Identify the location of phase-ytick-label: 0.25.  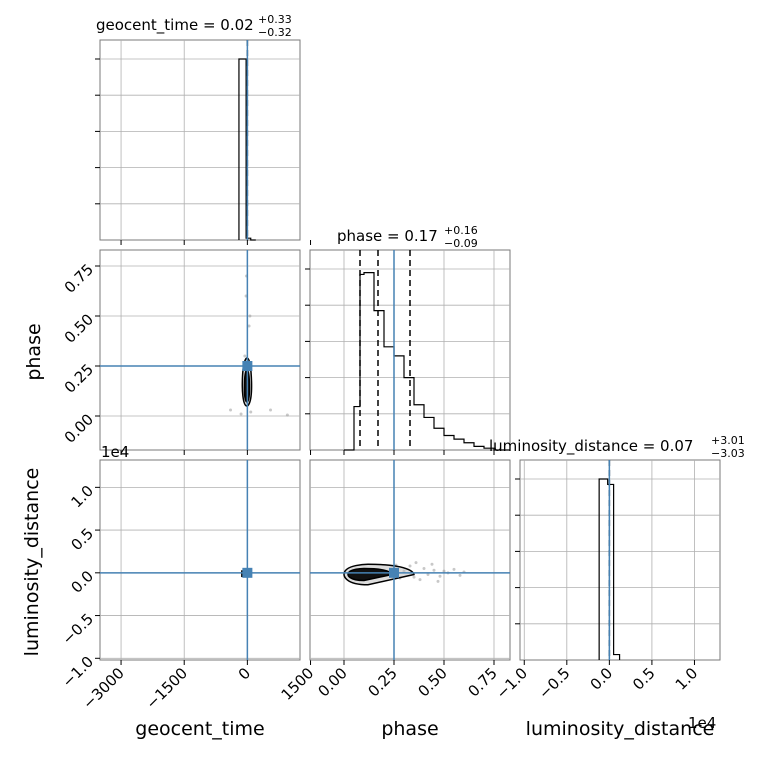
(79, 378).